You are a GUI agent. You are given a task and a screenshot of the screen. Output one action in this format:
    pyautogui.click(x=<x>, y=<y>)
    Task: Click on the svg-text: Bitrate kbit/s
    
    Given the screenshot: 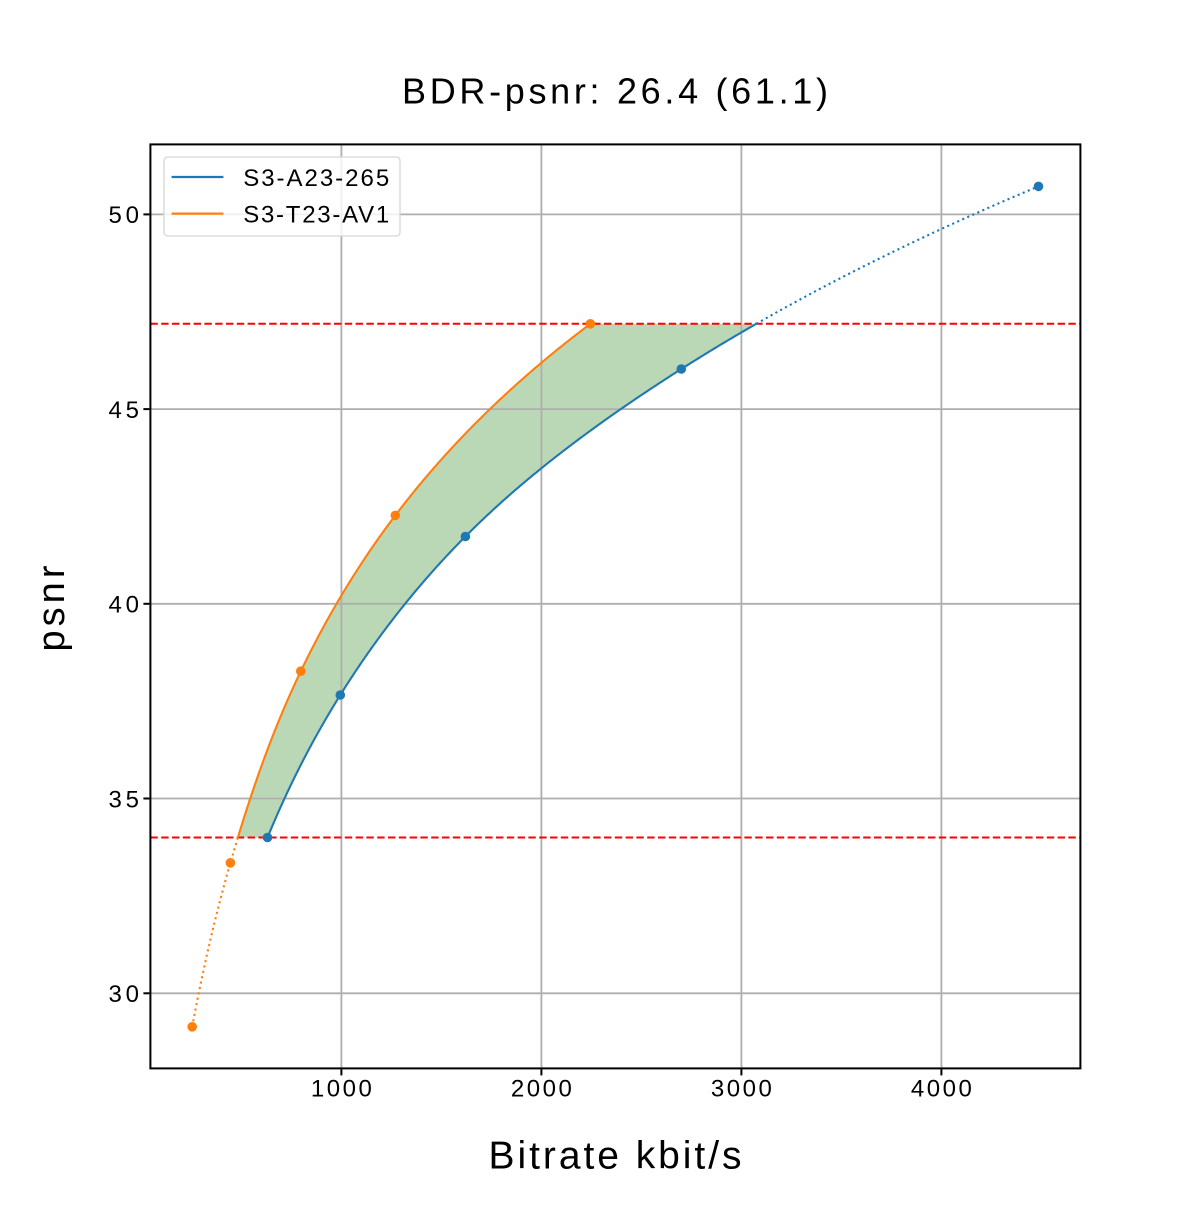 What is the action you would take?
    pyautogui.click(x=615, y=1156)
    